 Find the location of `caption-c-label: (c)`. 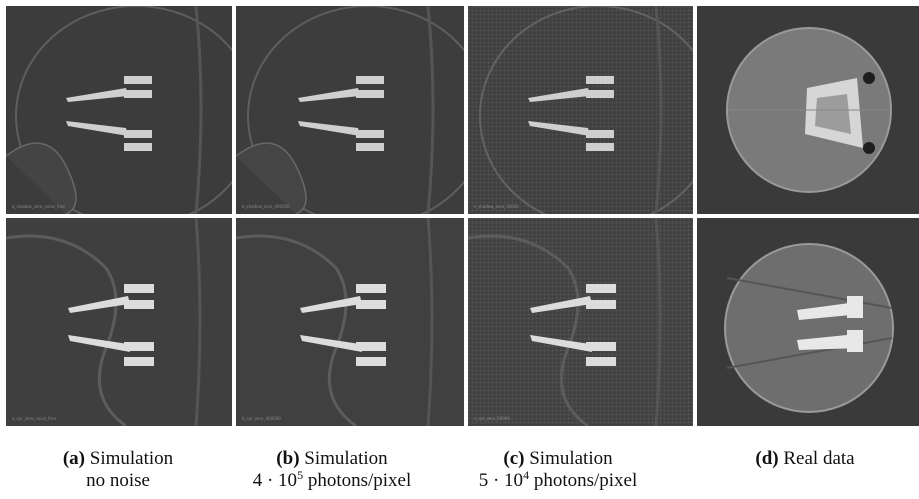

caption-c-label: (c) is located at coordinates (514, 458).